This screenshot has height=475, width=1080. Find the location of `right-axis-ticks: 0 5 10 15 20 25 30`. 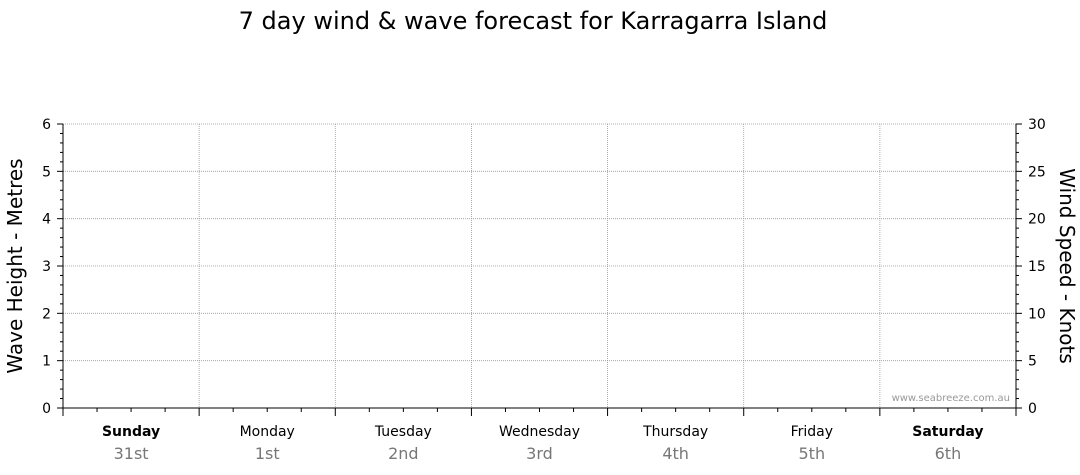

right-axis-ticks: 0 5 10 15 20 25 30 is located at coordinates (1031, 267).